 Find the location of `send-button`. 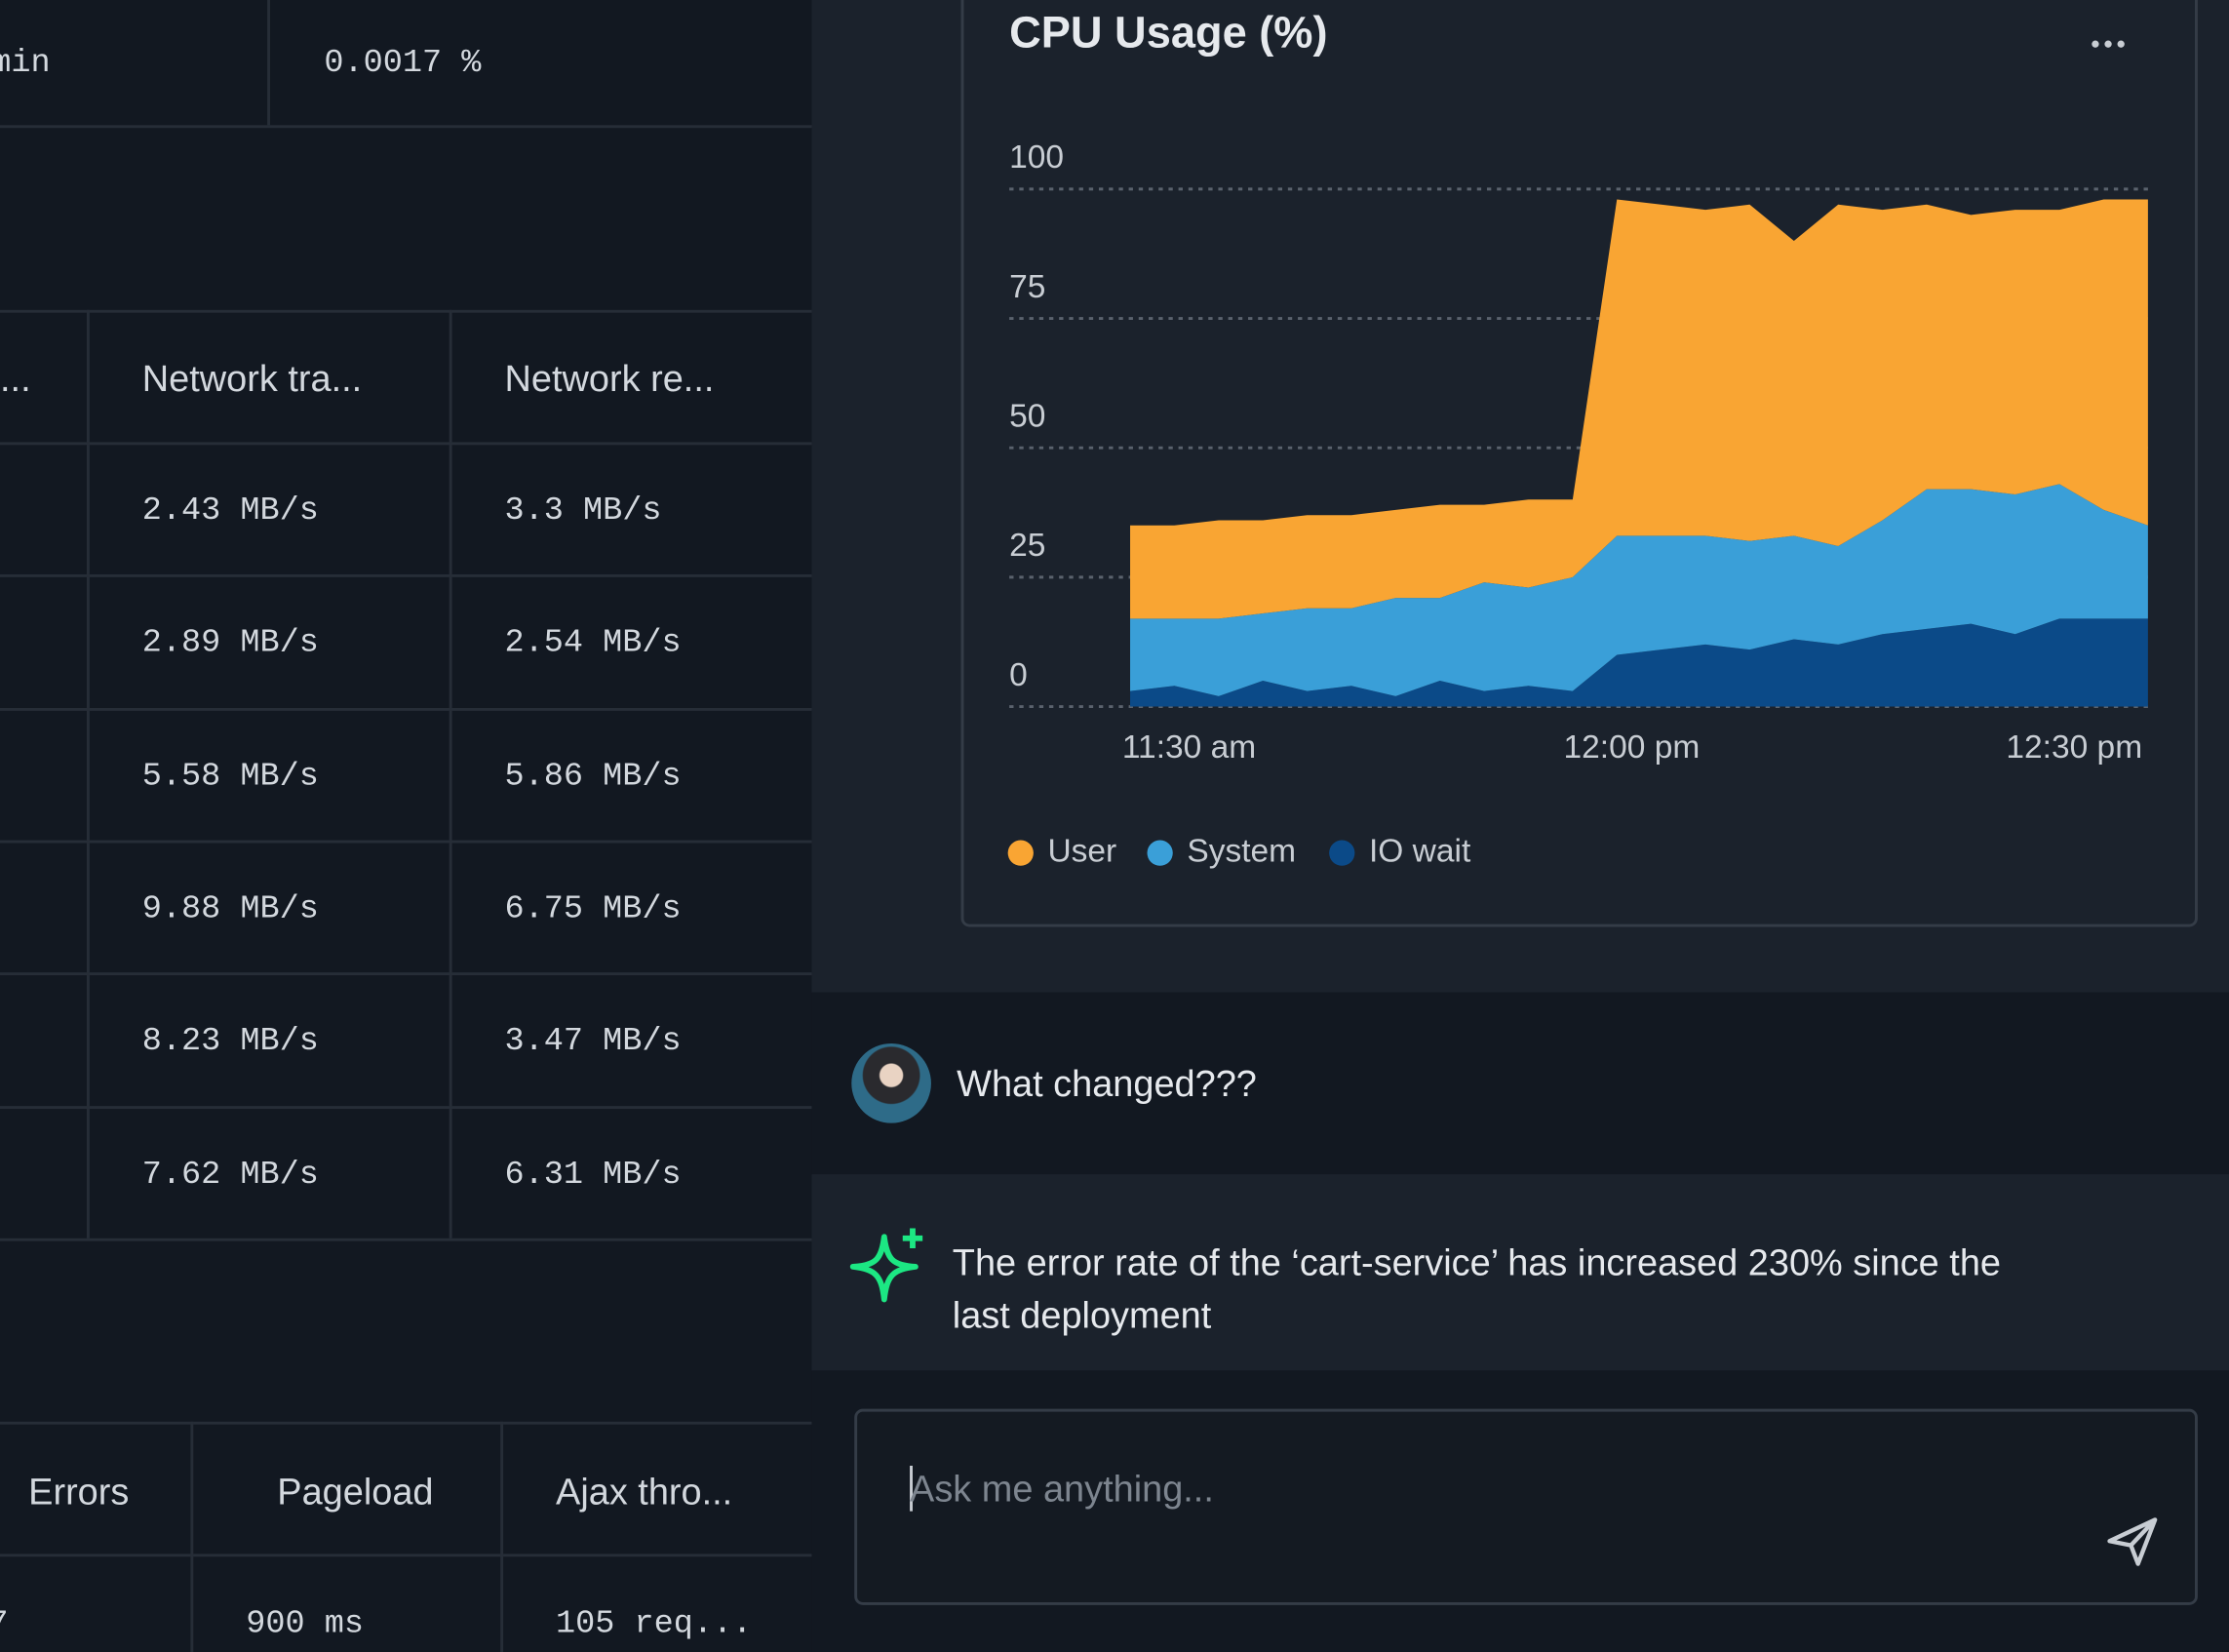

send-button is located at coordinates (2133, 1542).